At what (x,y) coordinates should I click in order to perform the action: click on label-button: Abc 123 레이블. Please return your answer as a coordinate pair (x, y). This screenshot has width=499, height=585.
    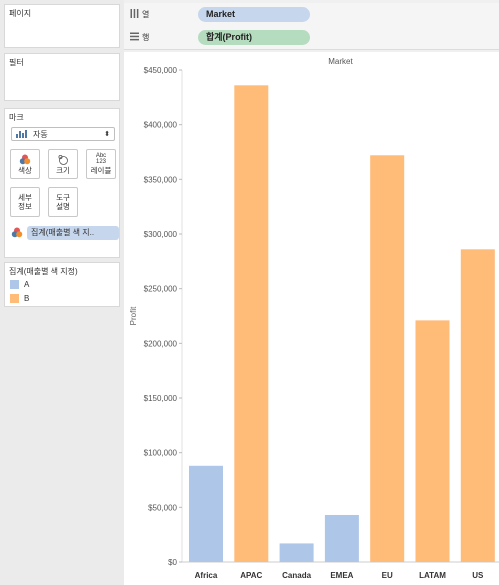
    Looking at the image, I should click on (101, 164).